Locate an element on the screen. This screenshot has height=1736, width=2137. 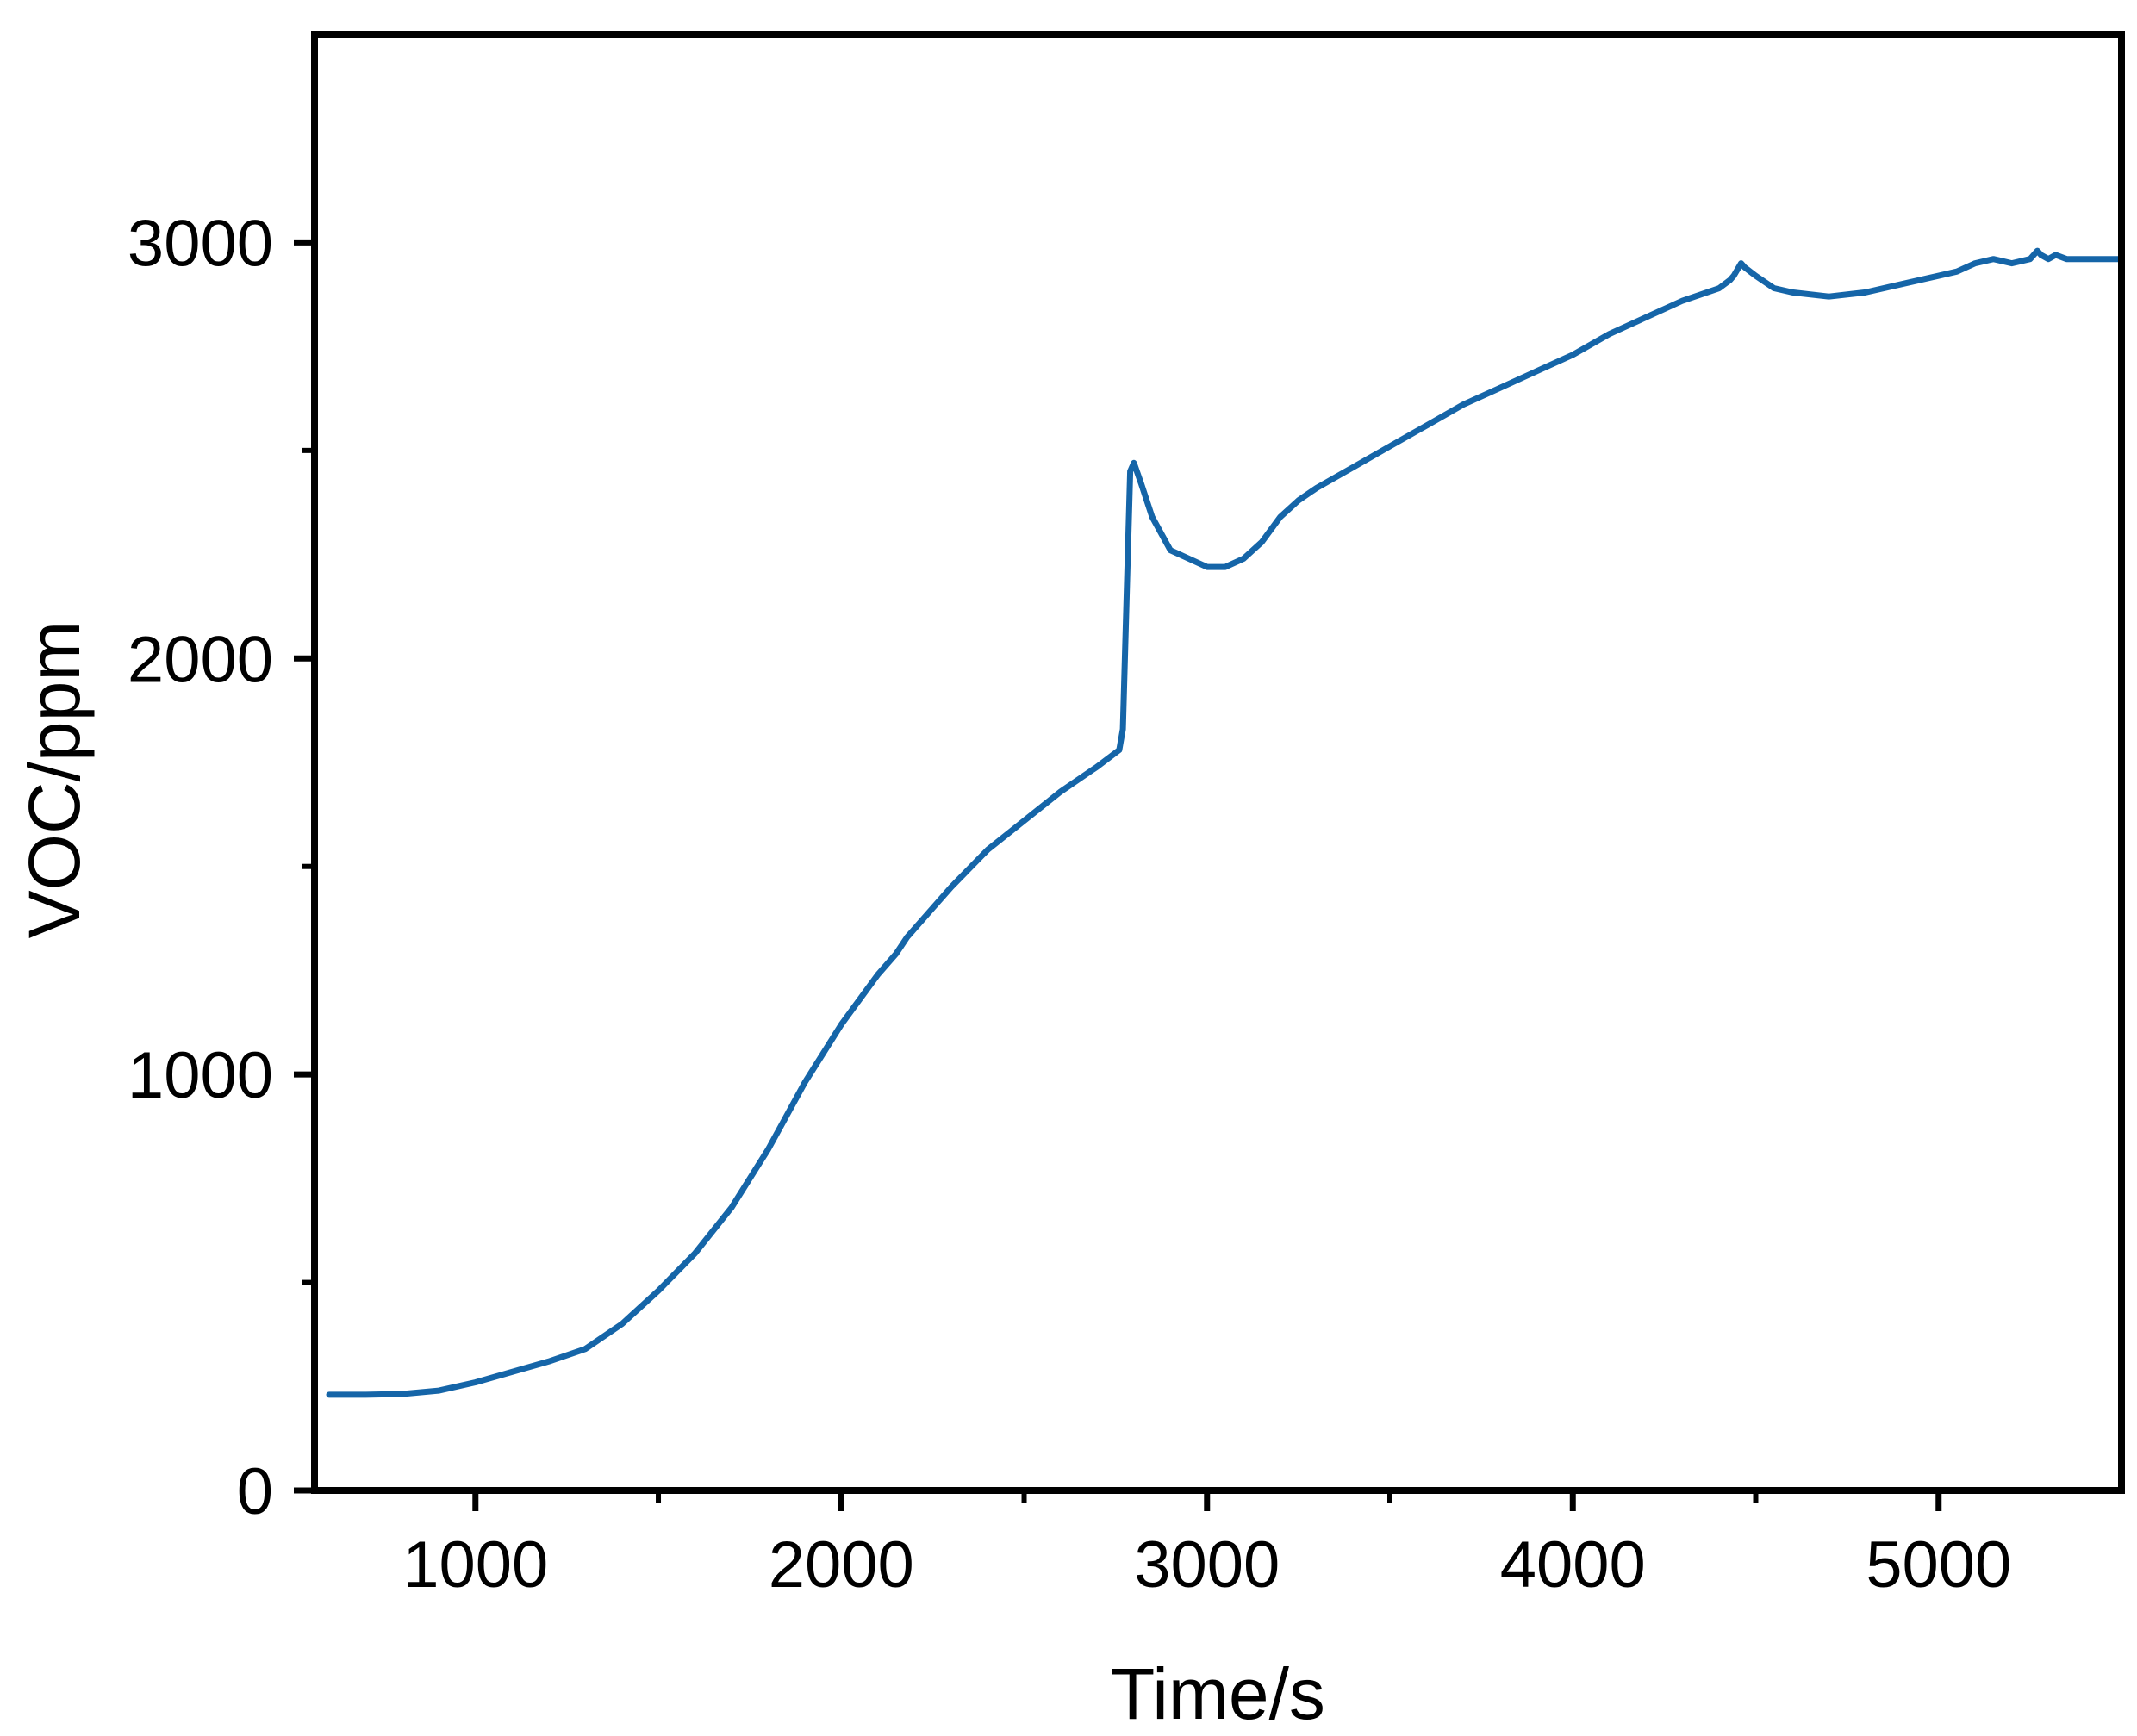
x-tick-label: 2000 is located at coordinates (841, 1565).